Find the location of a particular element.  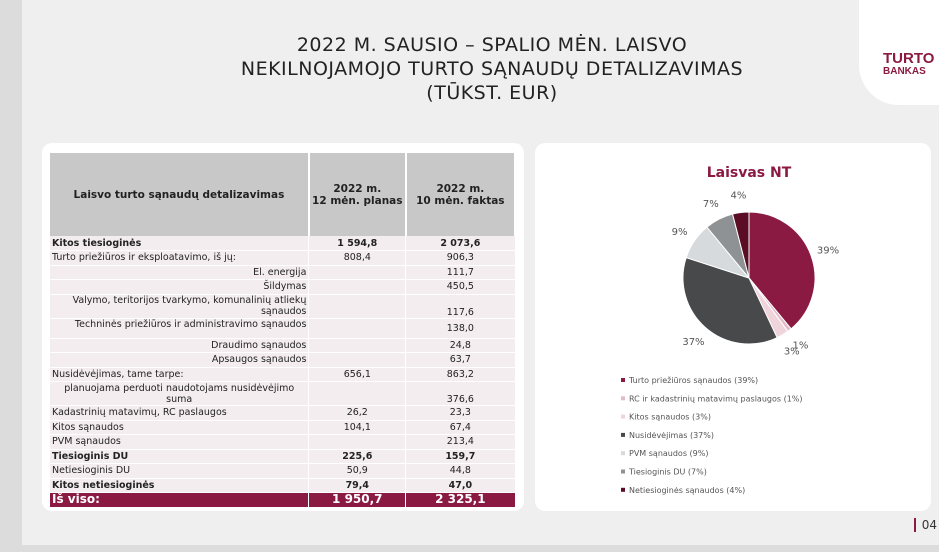

table-cell: Kitos sąnaudos is located at coordinates (180, 427).